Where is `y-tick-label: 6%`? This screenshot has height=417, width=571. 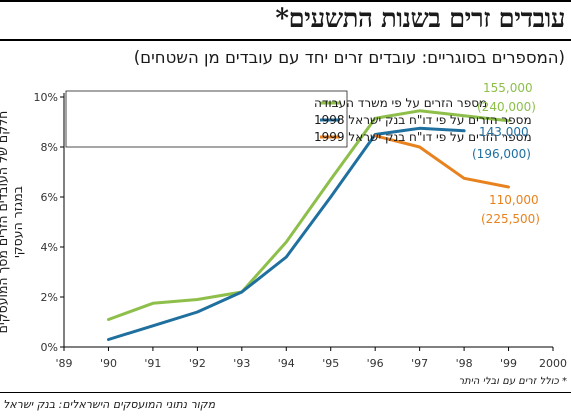 y-tick-label: 6% is located at coordinates (49, 197).